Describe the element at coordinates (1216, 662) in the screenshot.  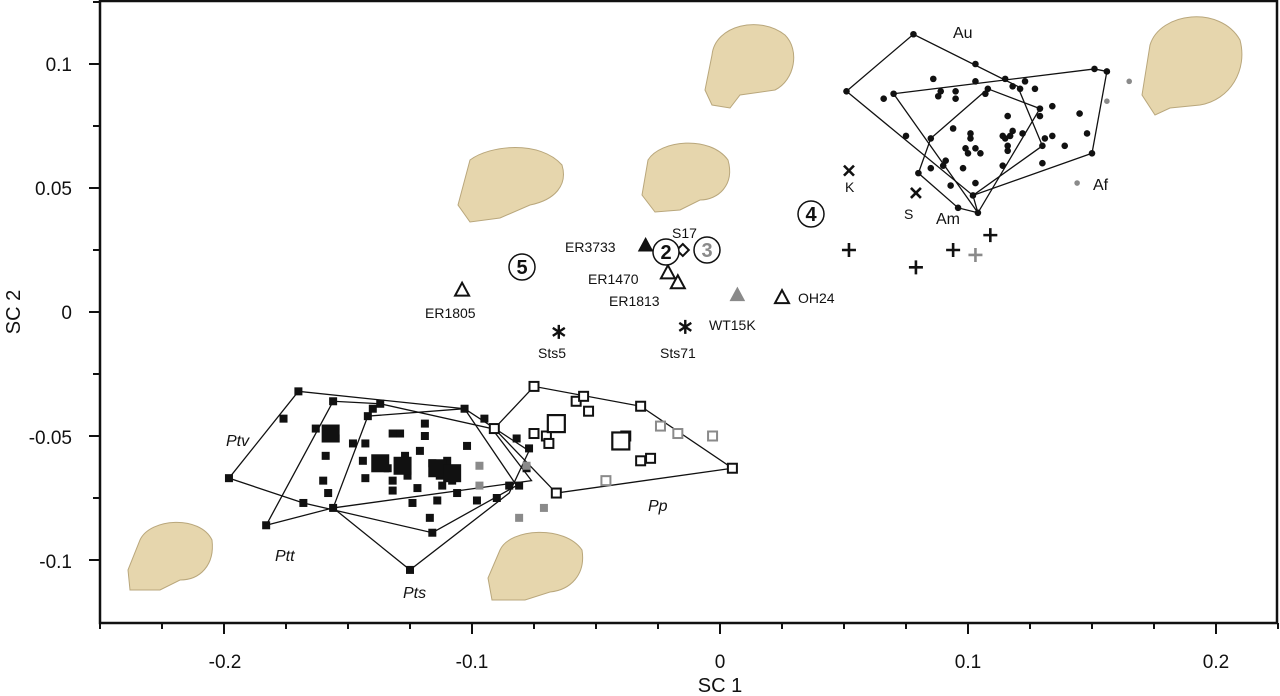
I see `x-tick-label: 0.2` at that location.